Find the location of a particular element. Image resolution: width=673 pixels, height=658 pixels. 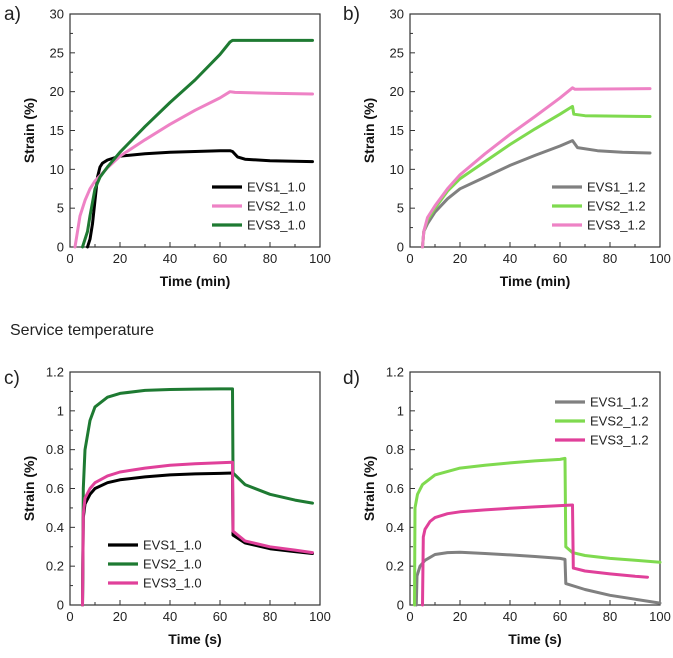

panel-c-label: c) is located at coordinates (12, 378).